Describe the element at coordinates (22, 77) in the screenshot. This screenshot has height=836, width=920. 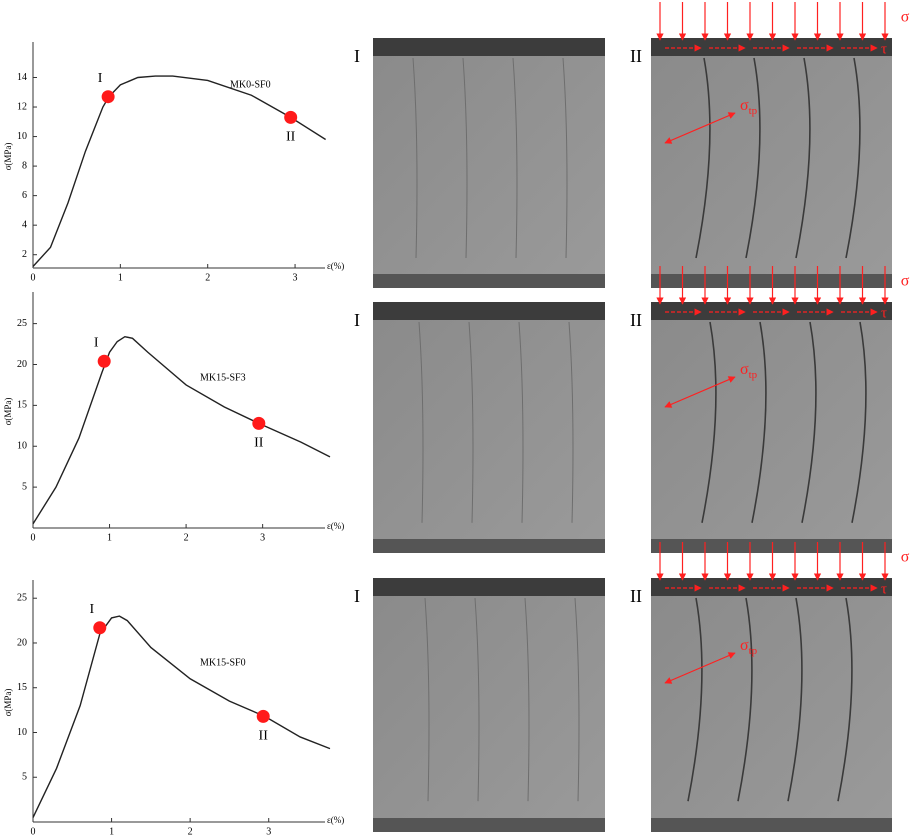
I see `y-tick-label: 14` at that location.